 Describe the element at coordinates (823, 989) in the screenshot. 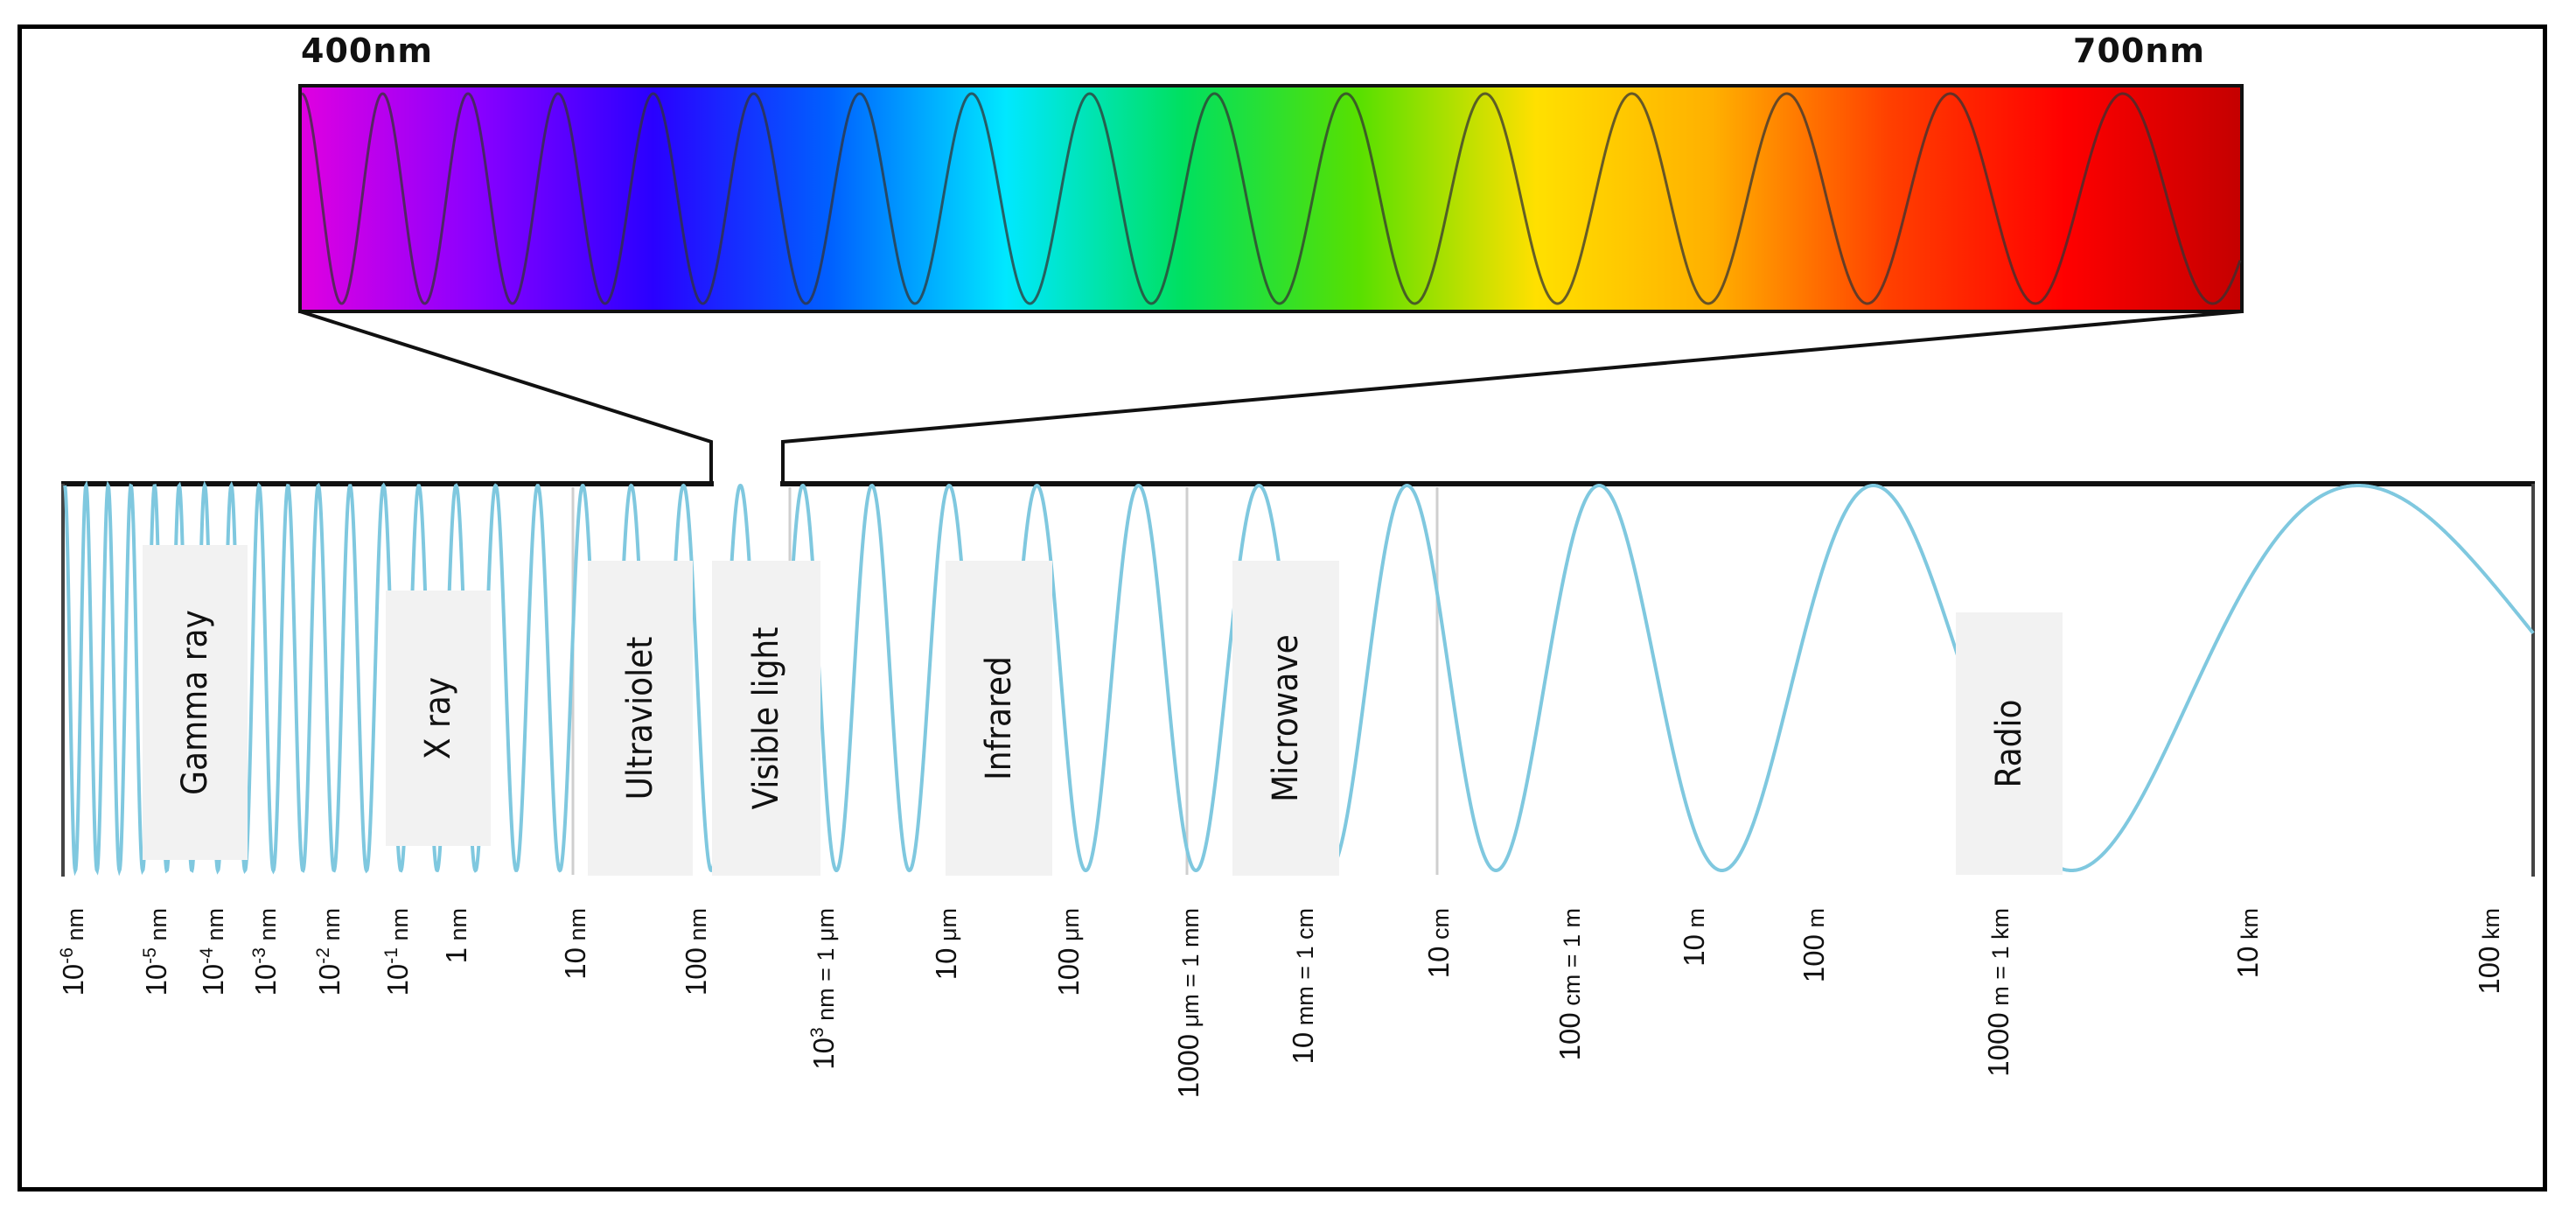

I see `wavelength-tick-label: 103 nm = 1 μm` at that location.